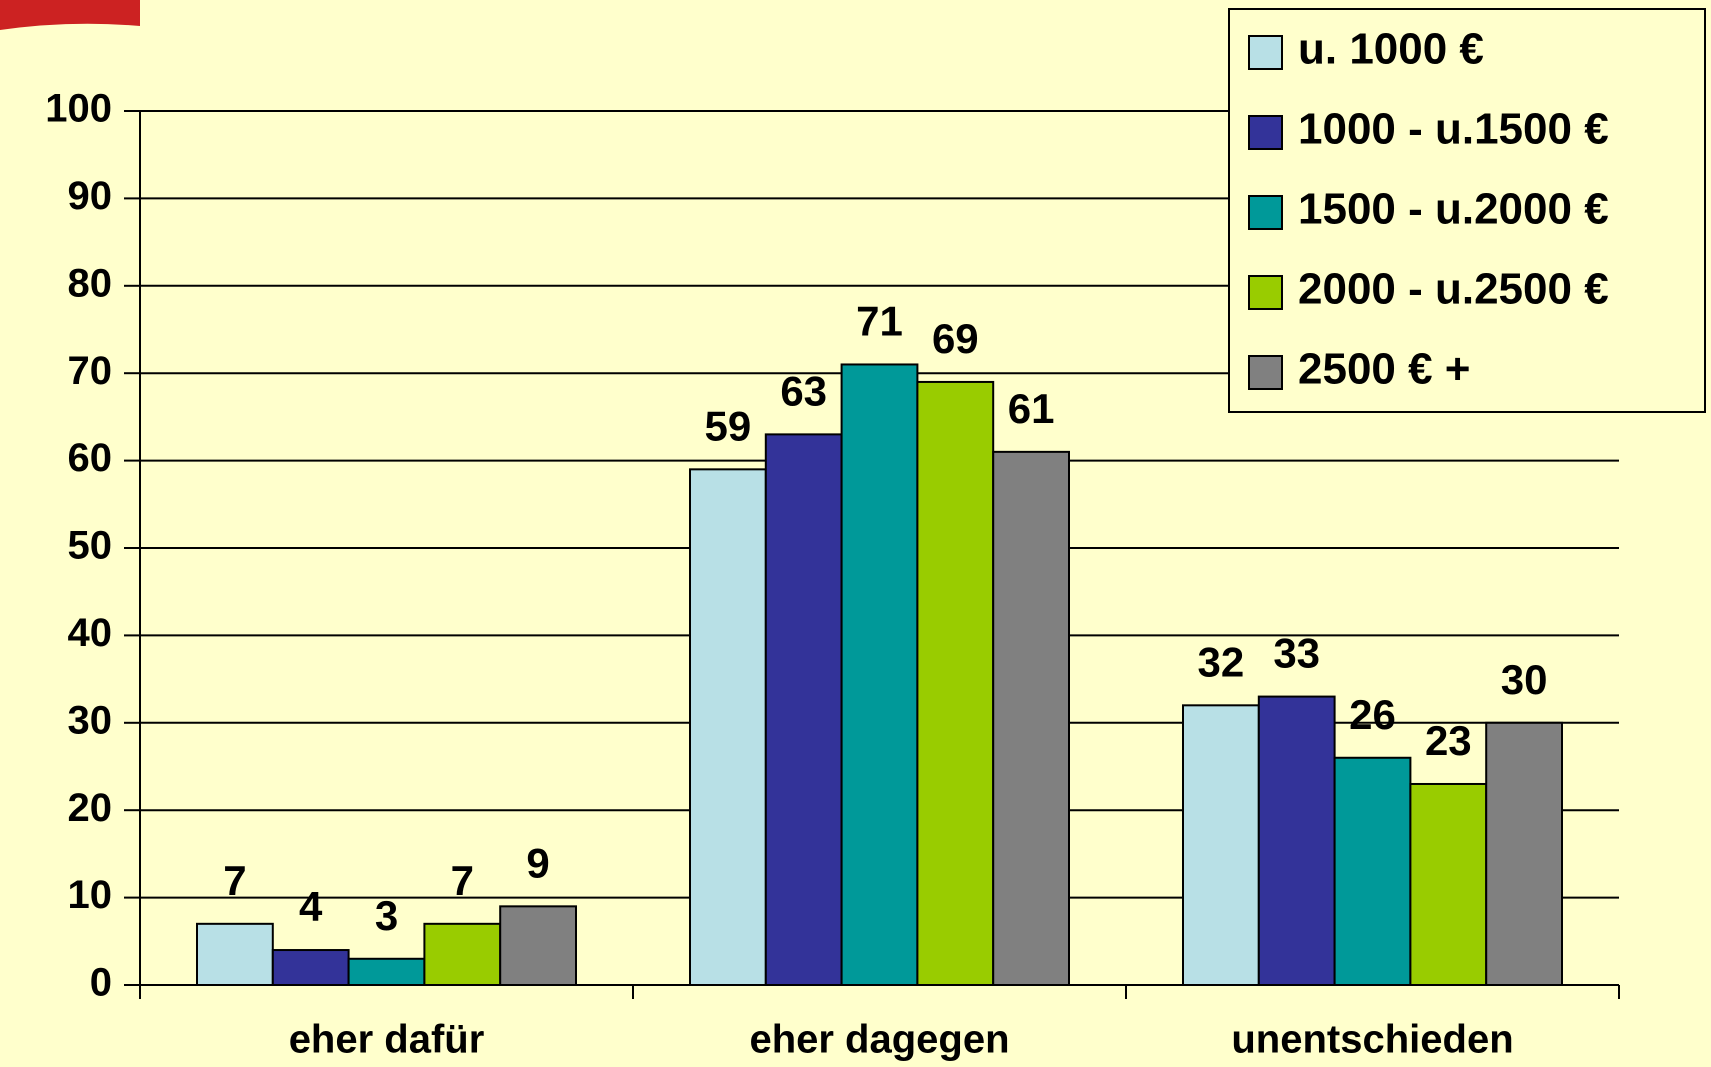  I want to click on y-tick-label: 20, so click(90, 808).